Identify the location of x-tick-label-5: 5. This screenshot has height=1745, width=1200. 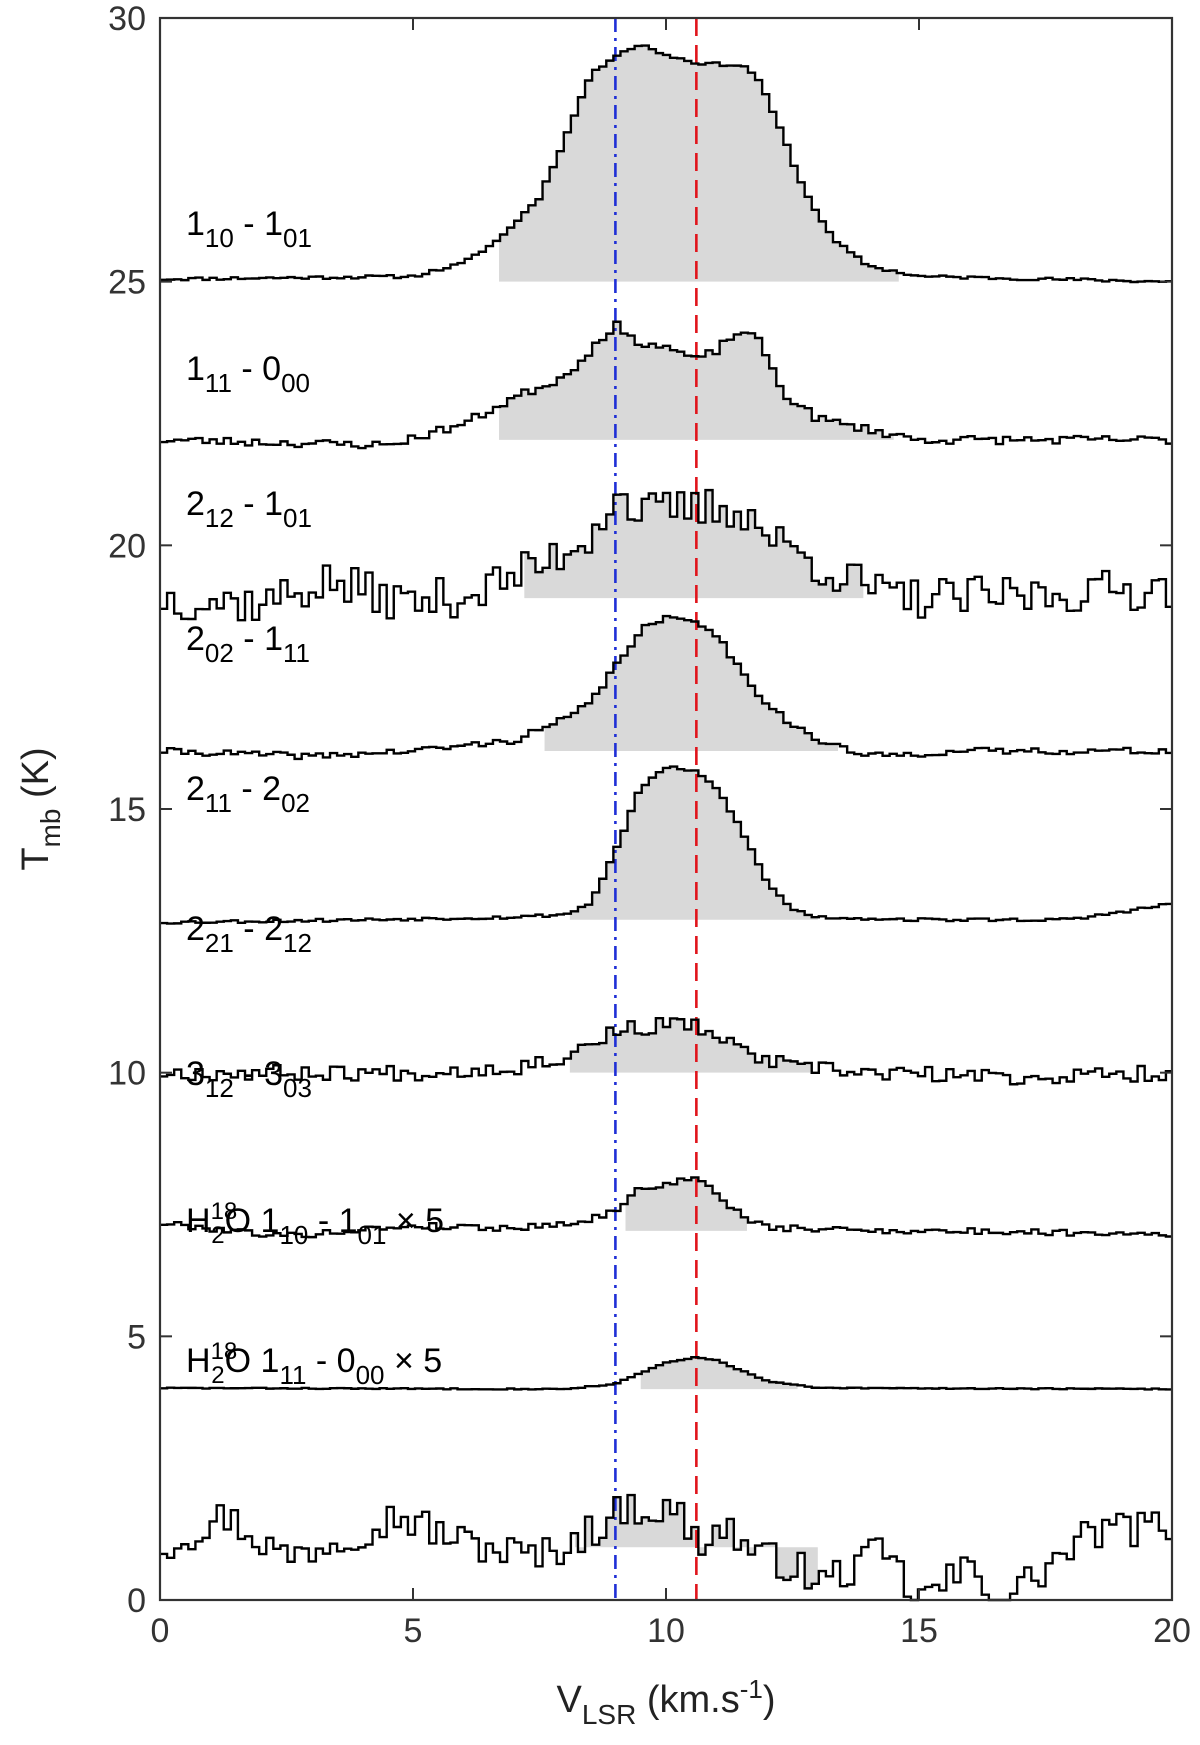
(413, 1631).